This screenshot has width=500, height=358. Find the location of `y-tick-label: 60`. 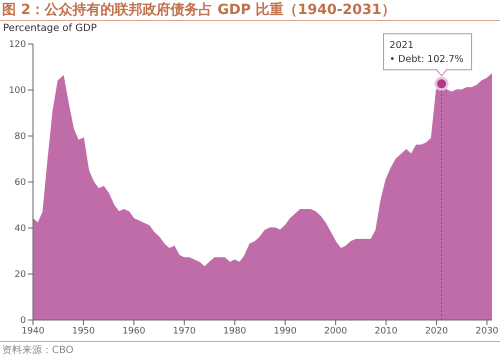

y-tick-label: 60 is located at coordinates (20, 183).